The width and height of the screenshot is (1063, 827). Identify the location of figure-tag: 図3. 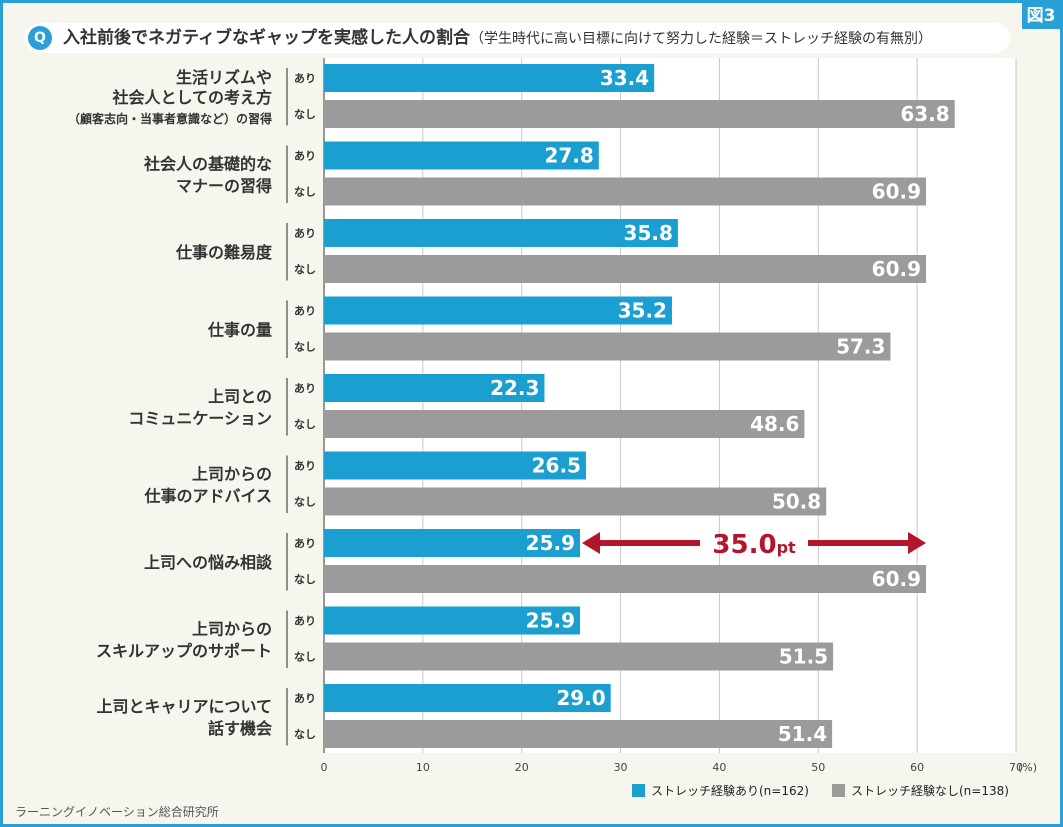
(1041, 16).